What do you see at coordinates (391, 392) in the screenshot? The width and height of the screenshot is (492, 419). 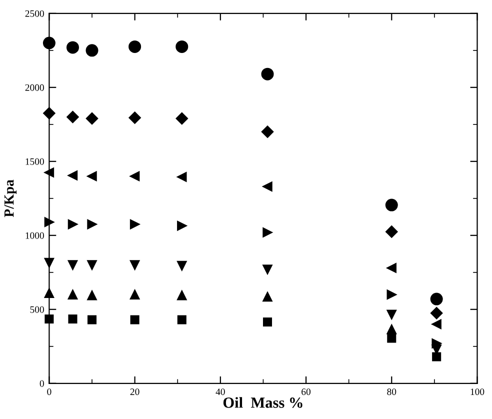 I see `x-tick-label: 80` at bounding box center [391, 392].